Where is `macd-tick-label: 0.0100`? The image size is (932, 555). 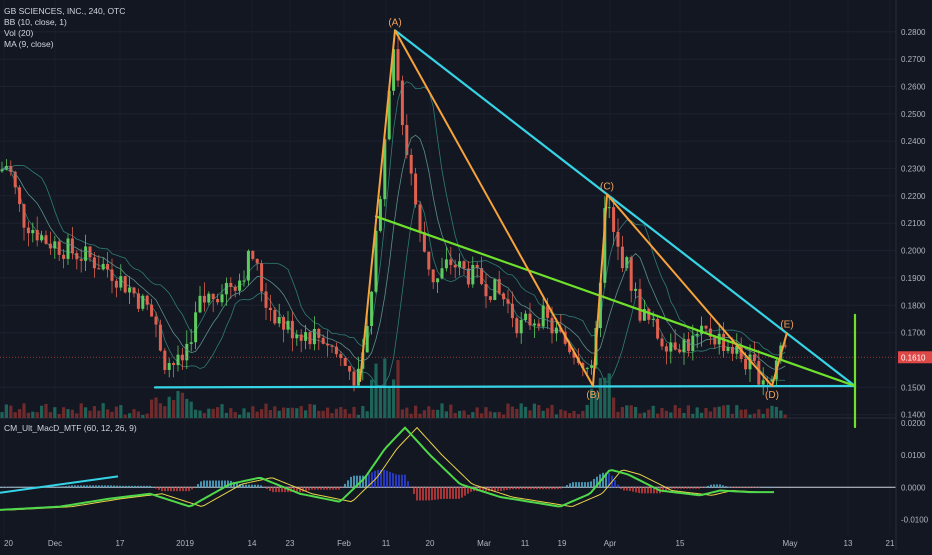 macd-tick-label: 0.0100 is located at coordinates (913, 455).